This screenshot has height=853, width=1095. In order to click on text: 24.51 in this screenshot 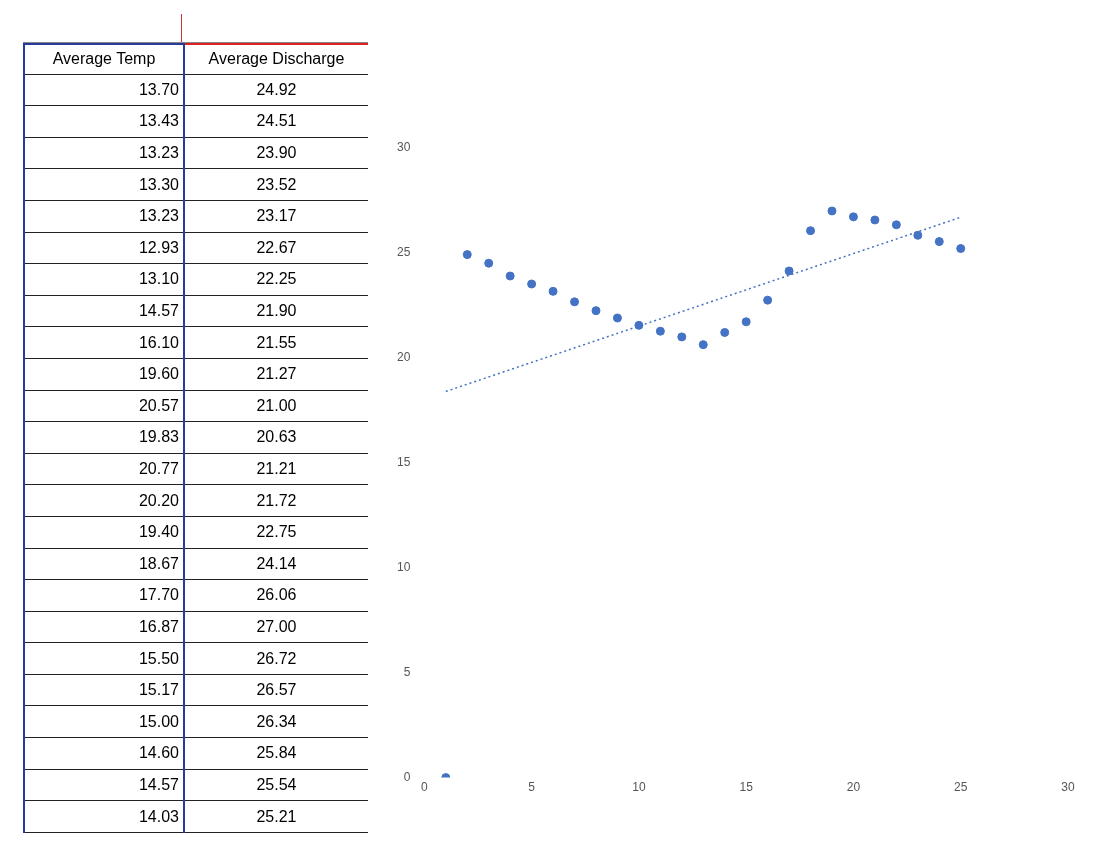, I will do `click(276, 121)`.